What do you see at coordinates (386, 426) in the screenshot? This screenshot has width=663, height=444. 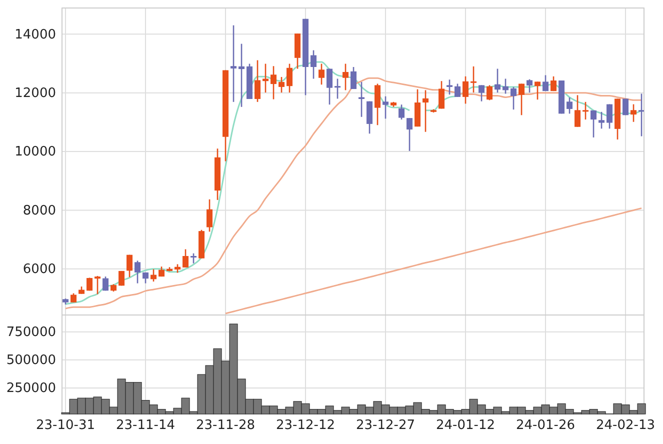 I see `x-tick-label: 23-12-27` at bounding box center [386, 426].